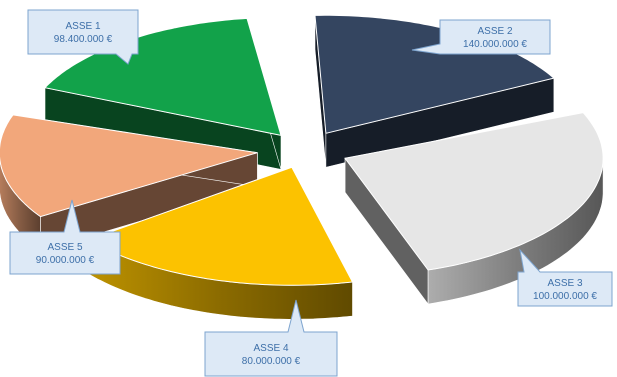  I want to click on callout-3: ASSE 3 100.000.000 €, so click(565, 277).